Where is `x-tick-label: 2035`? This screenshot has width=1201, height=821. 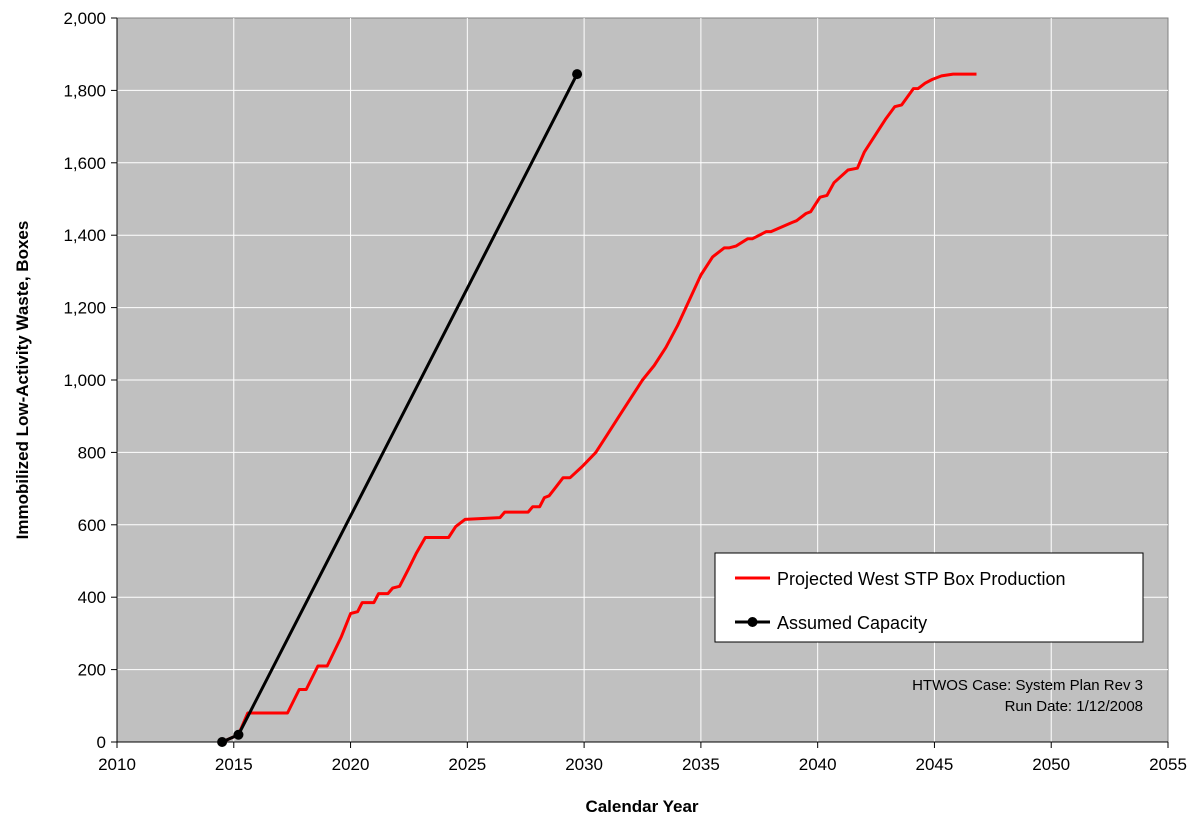 x-tick-label: 2035 is located at coordinates (701, 764).